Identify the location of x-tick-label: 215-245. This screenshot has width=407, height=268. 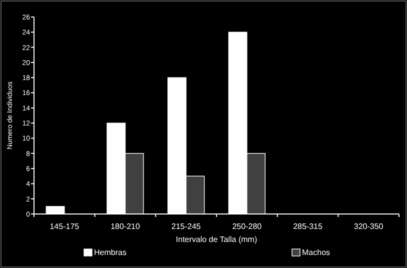
(186, 226).